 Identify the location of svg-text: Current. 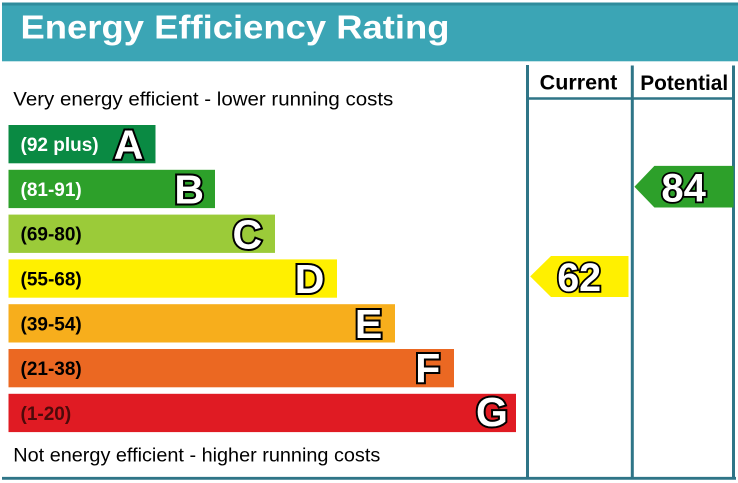
(579, 83).